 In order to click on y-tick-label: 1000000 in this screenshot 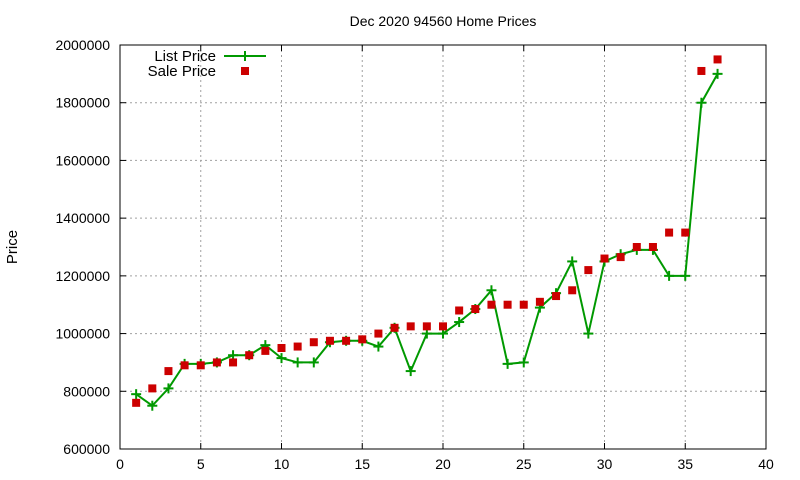, I will do `click(82, 334)`.